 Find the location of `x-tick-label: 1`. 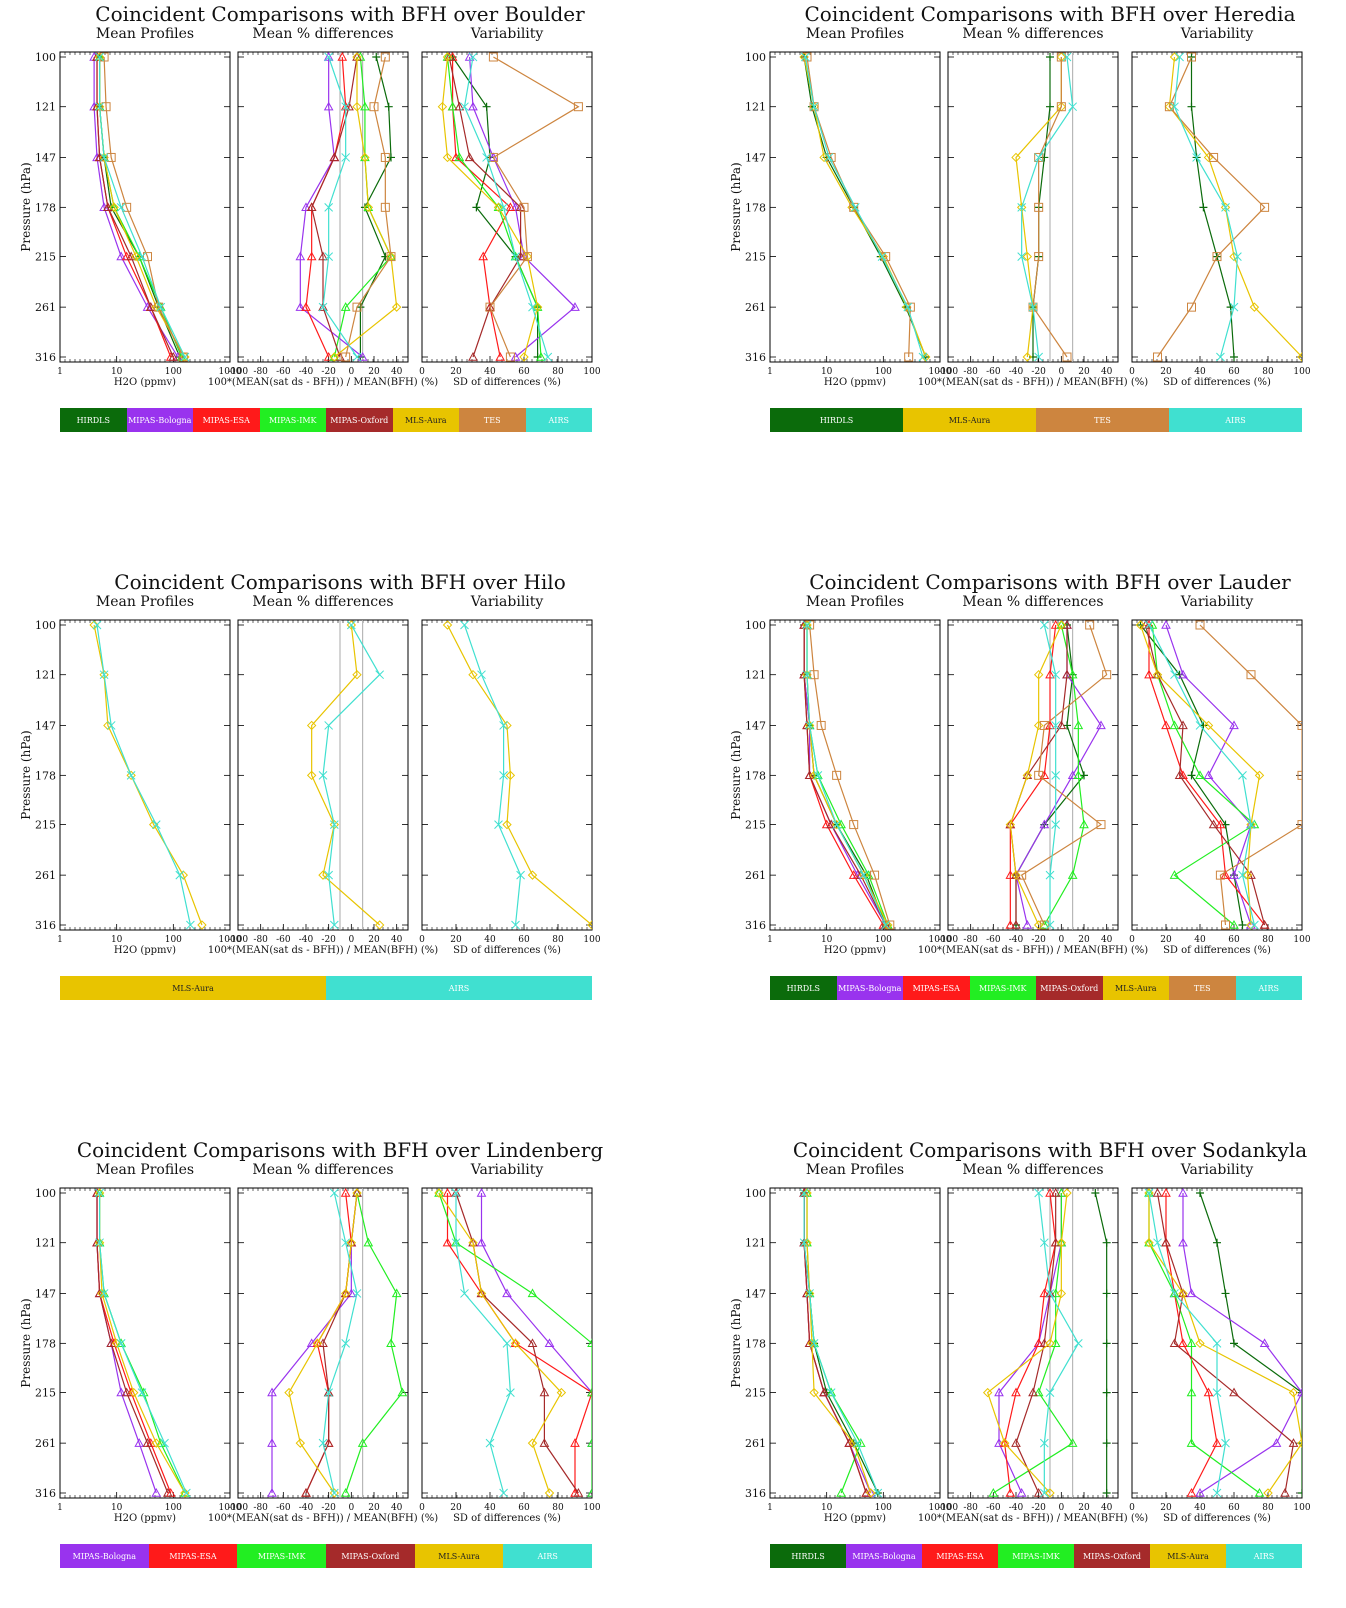

x-tick-label: 1 is located at coordinates (770, 1508).